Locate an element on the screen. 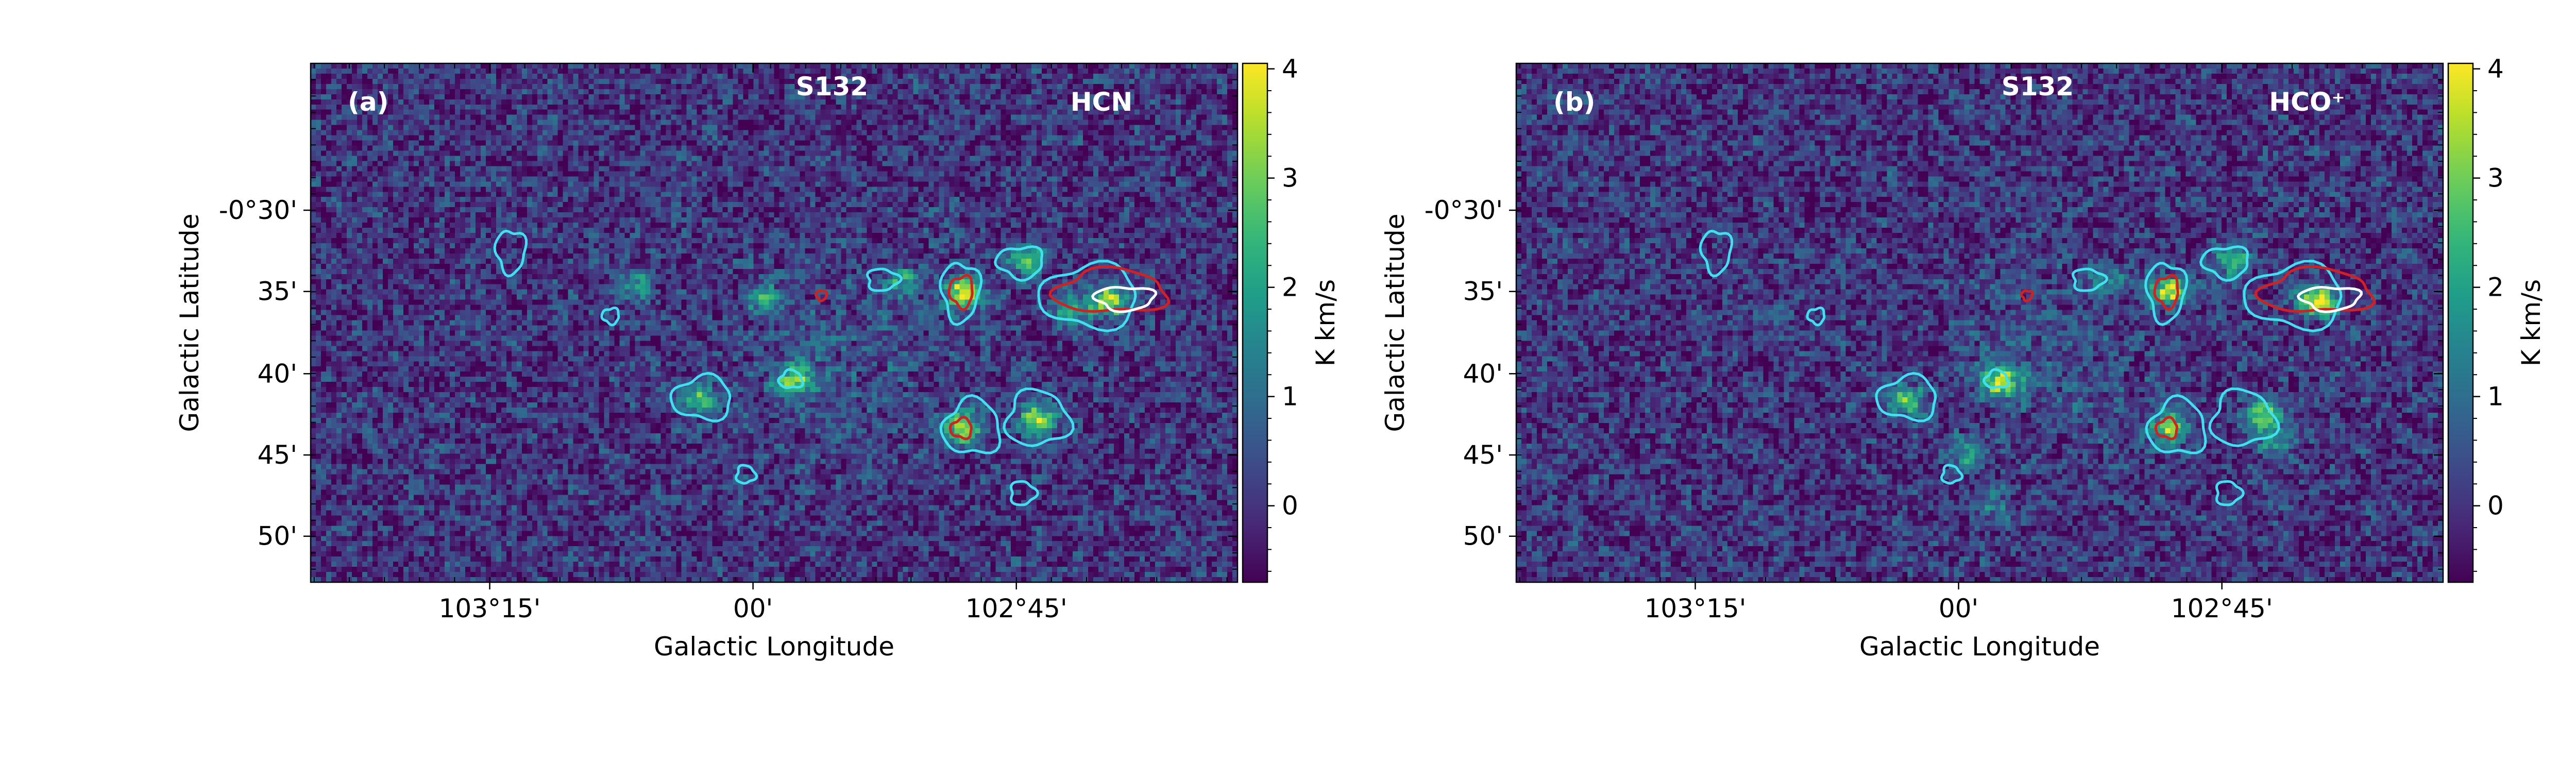  panel-label: (a) is located at coordinates (368, 102).